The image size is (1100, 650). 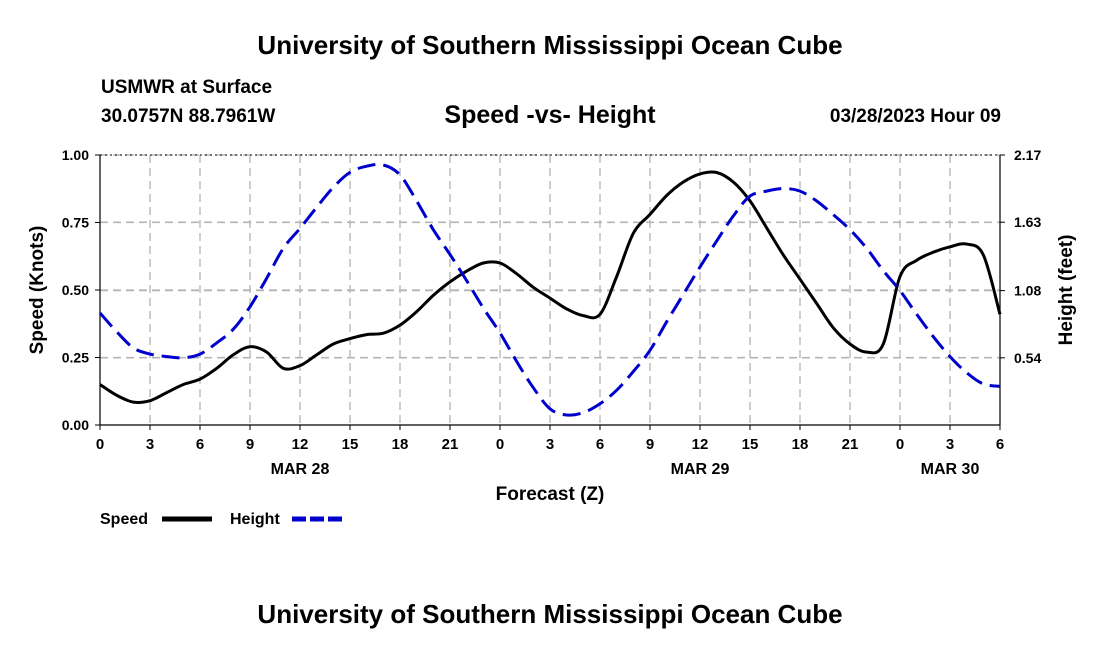 I want to click on y-tick-label: 0.50, so click(x=75, y=290).